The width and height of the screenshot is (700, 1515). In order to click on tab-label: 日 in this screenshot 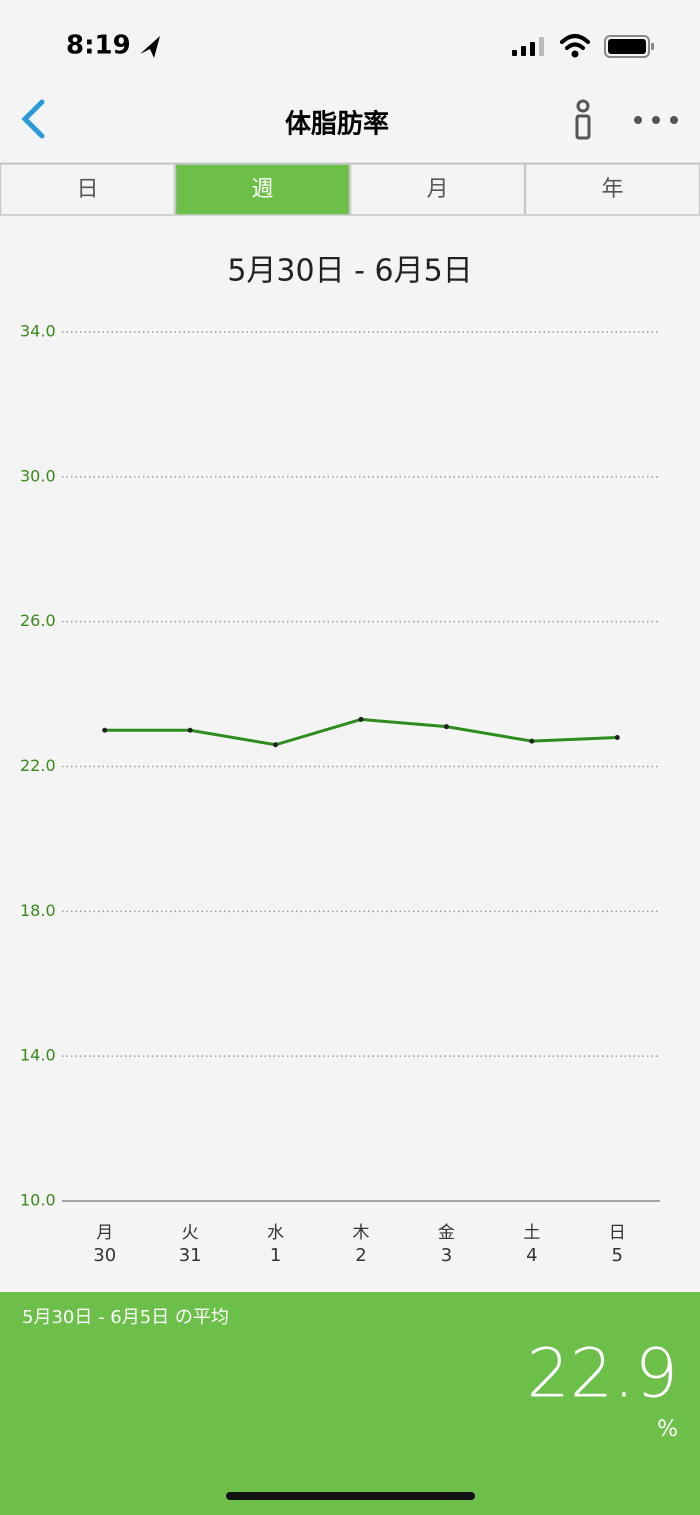, I will do `click(87, 189)`.